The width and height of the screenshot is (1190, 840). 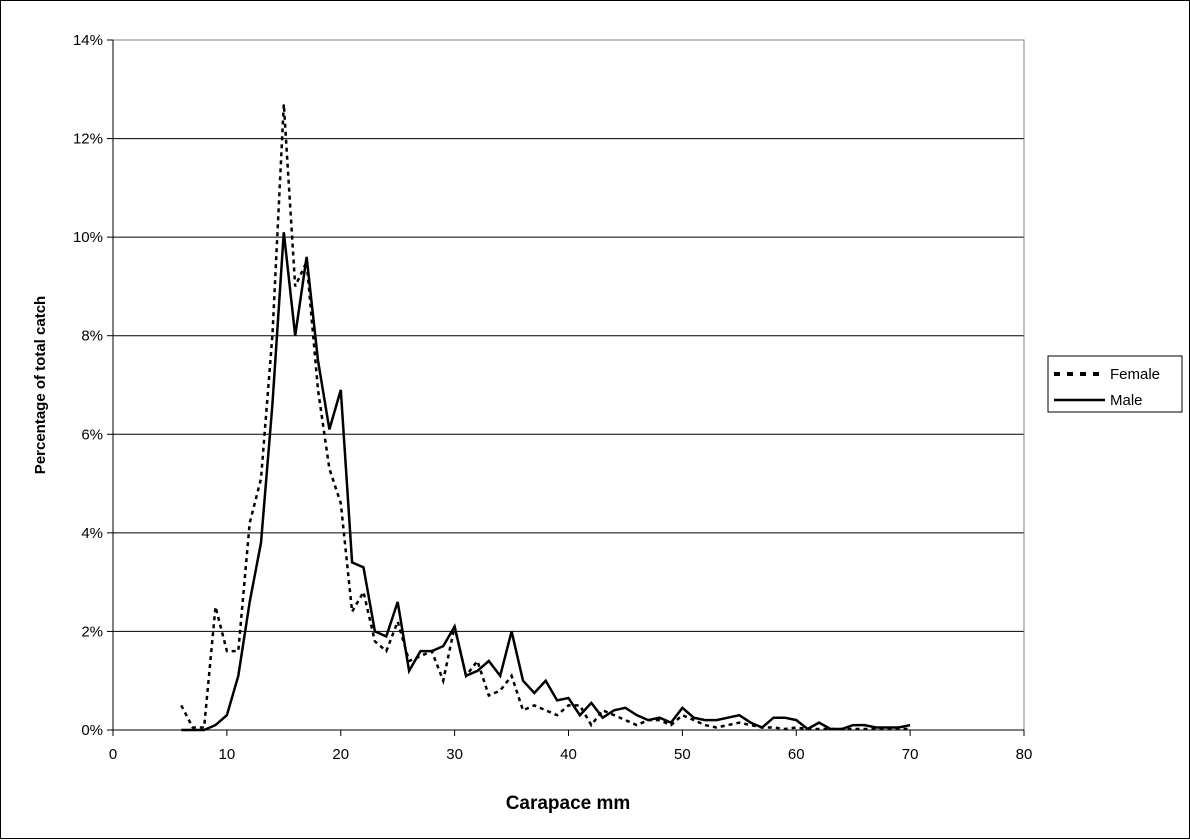 What do you see at coordinates (92, 533) in the screenshot?
I see `y-tick-label: 4%` at bounding box center [92, 533].